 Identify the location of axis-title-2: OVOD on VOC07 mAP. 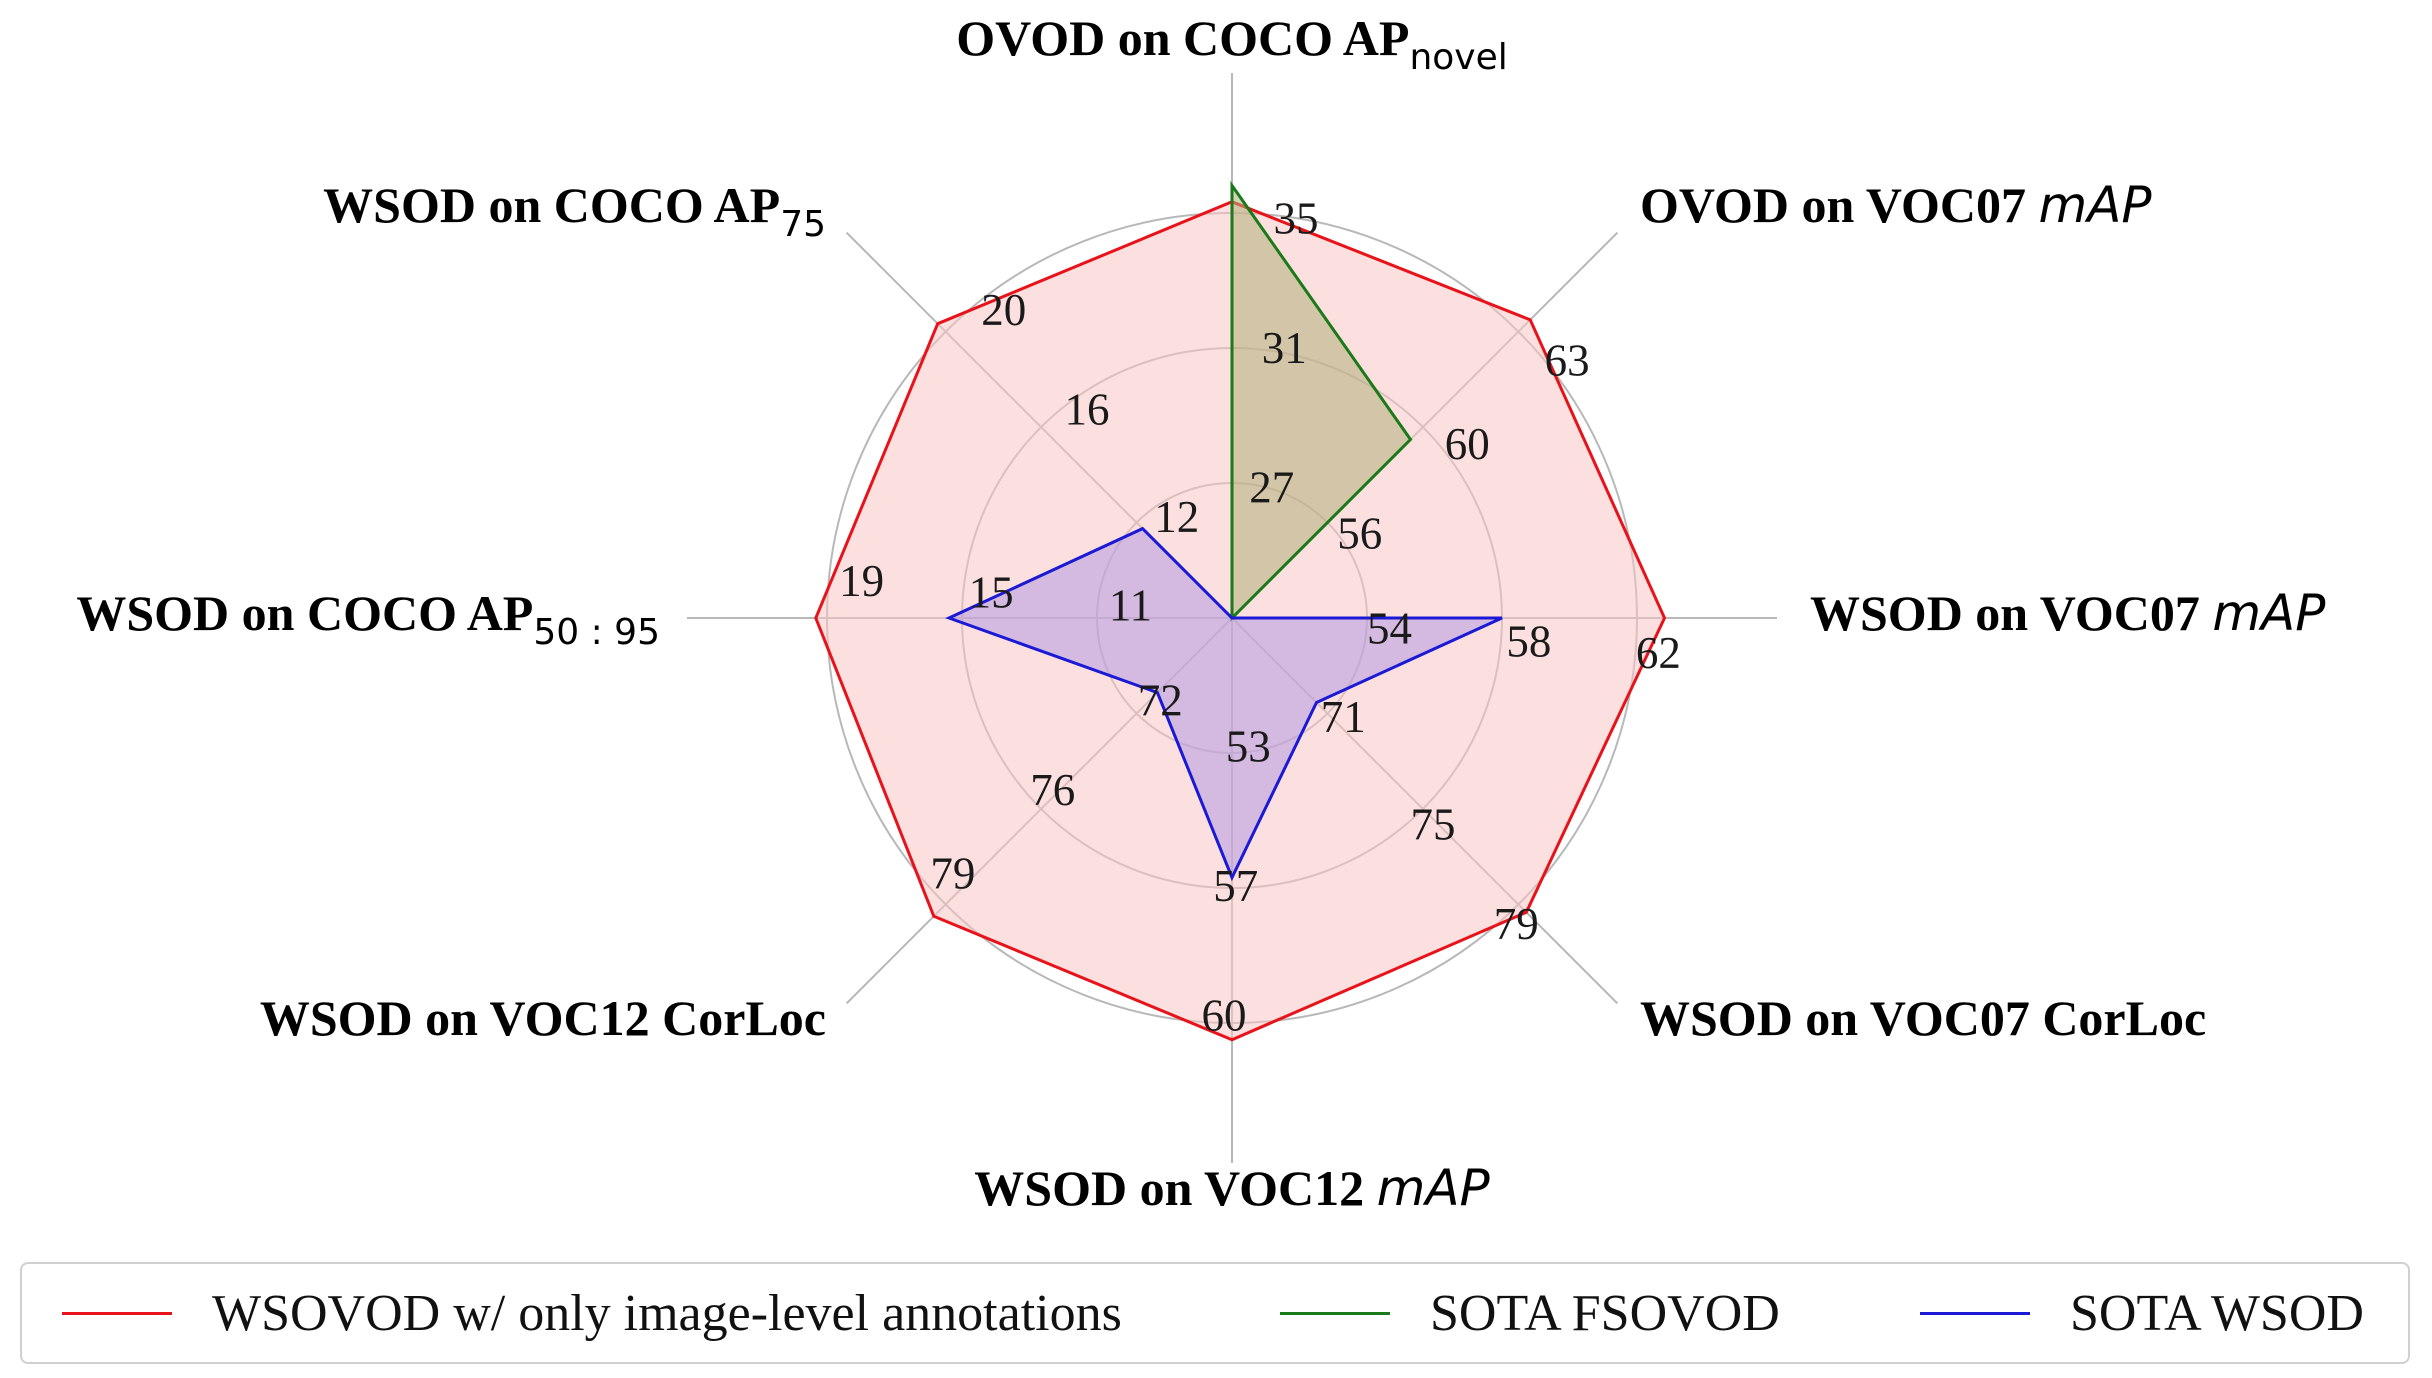
(1896, 205).